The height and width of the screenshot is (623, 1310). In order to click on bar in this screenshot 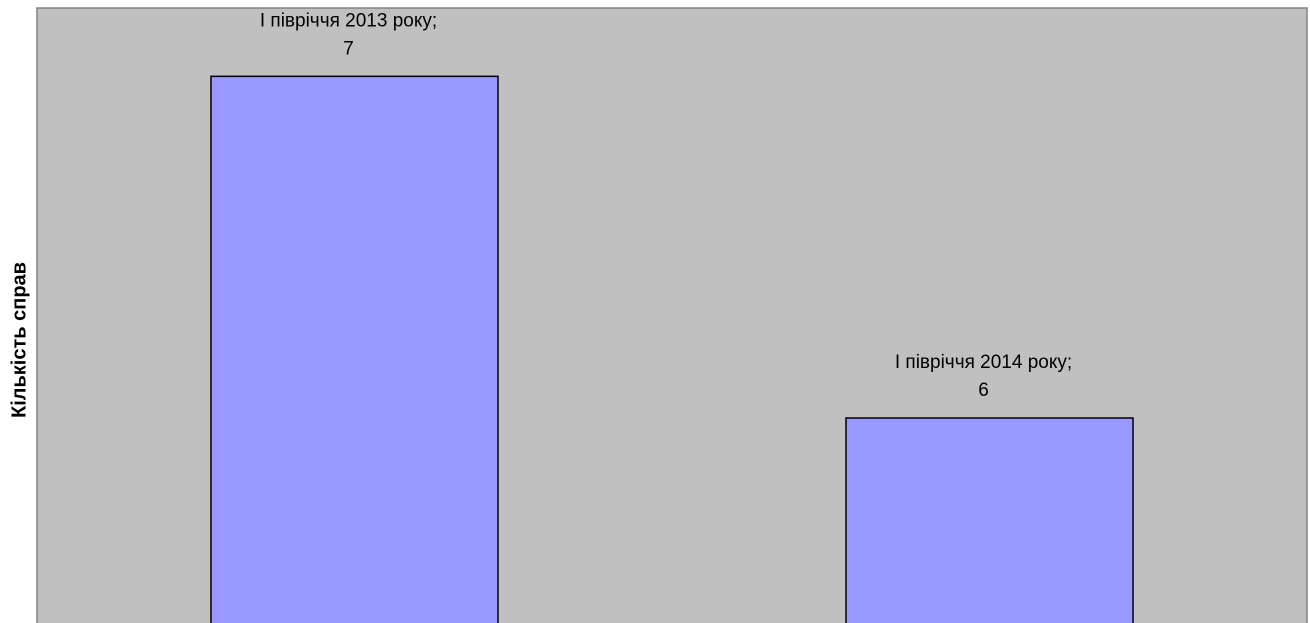, I will do `click(989, 520)`.